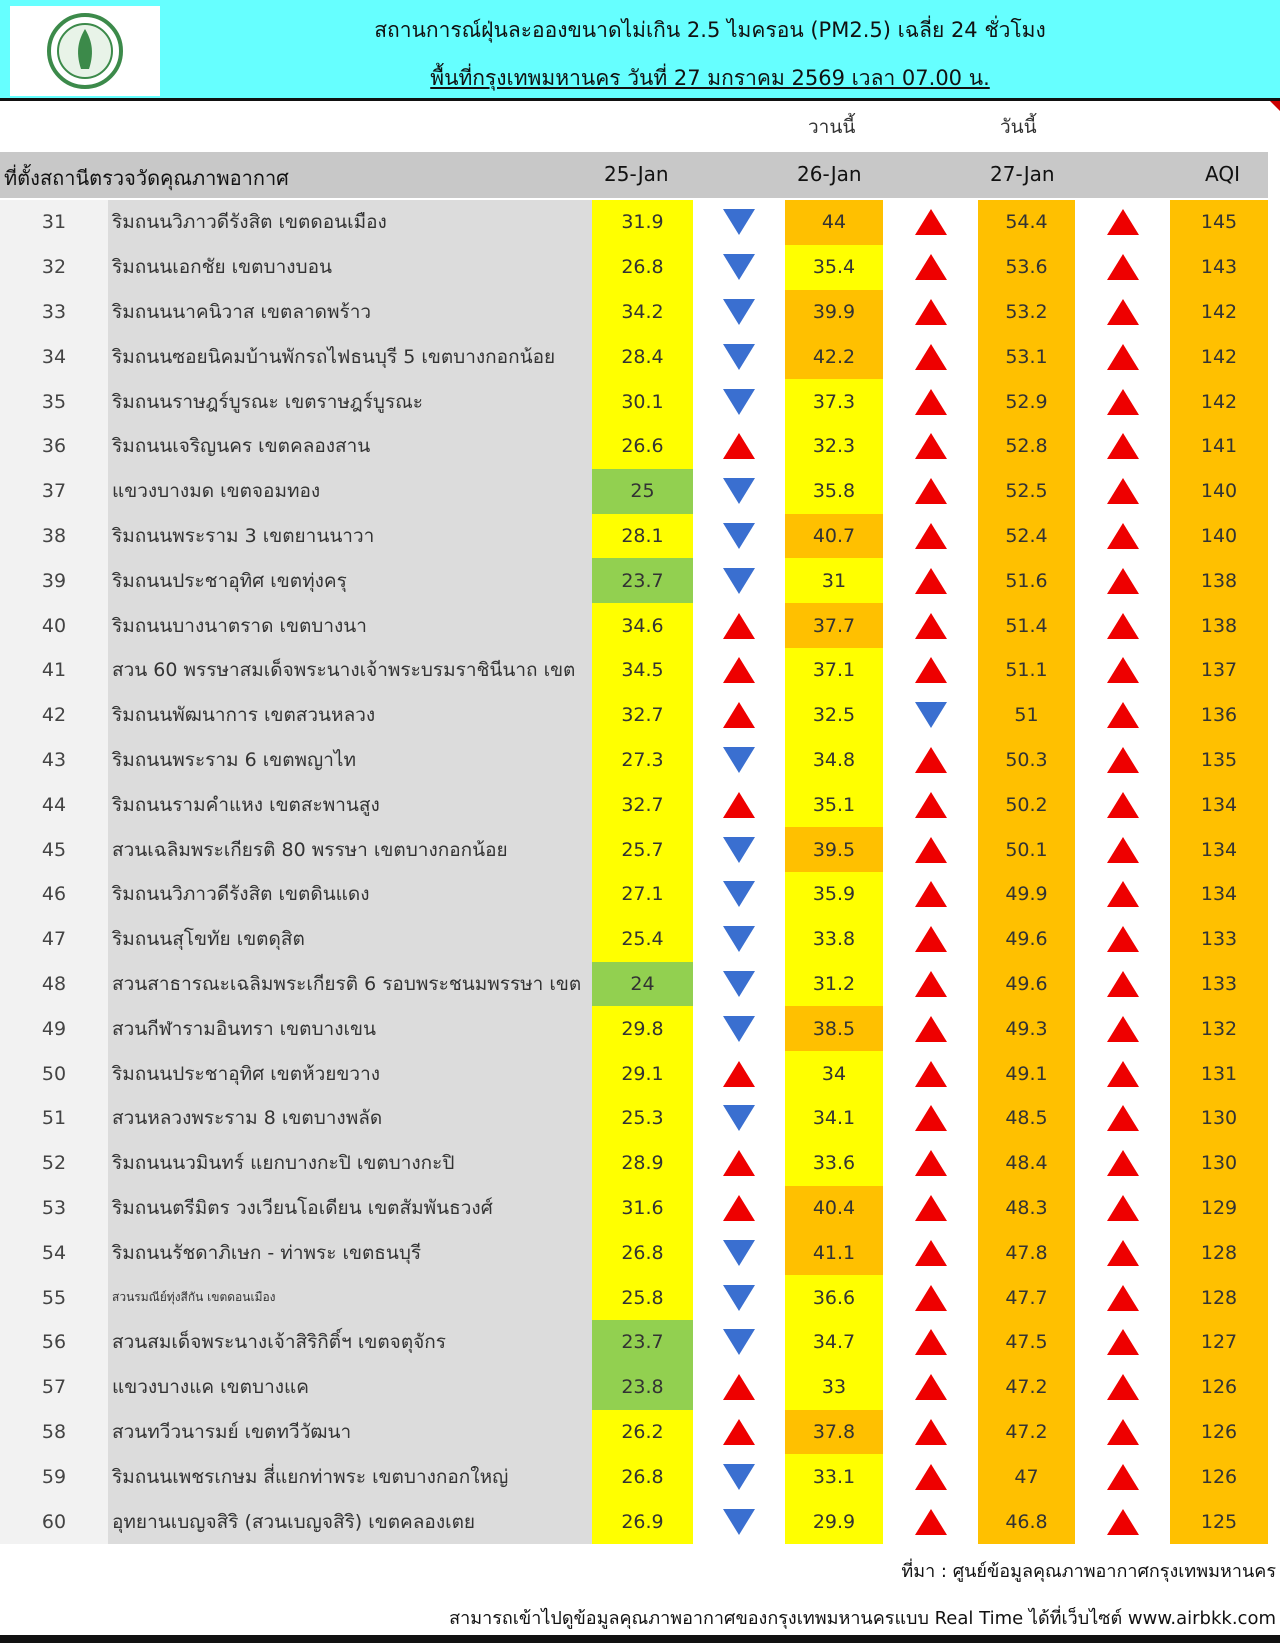 This screenshot has width=1280, height=1643. Describe the element at coordinates (642, 939) in the screenshot. I see `pm25-25-jan: 25.4` at that location.